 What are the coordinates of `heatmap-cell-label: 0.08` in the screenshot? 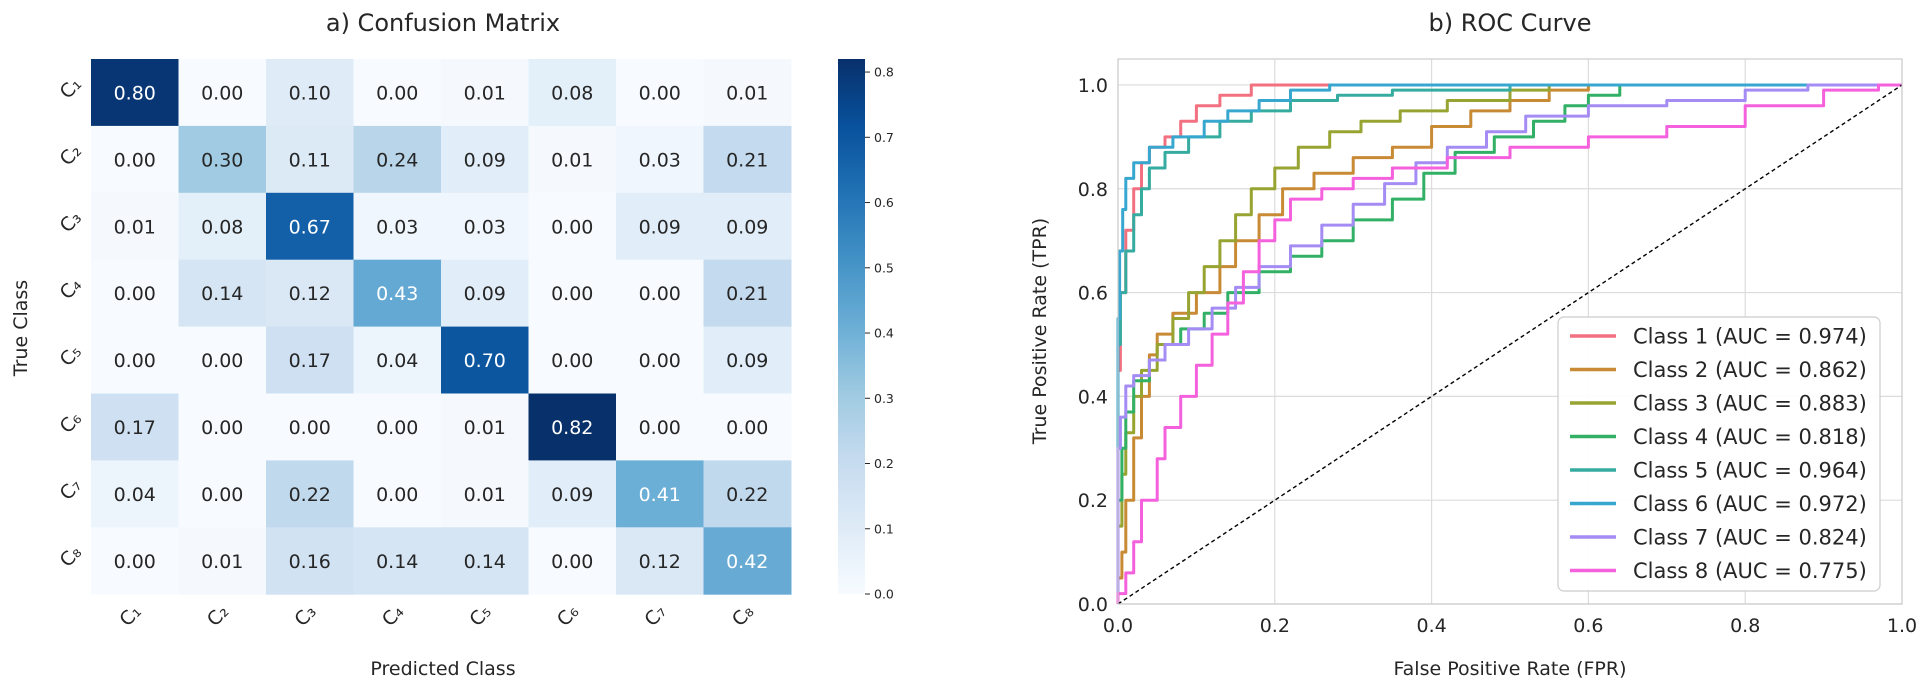 It's located at (222, 227).